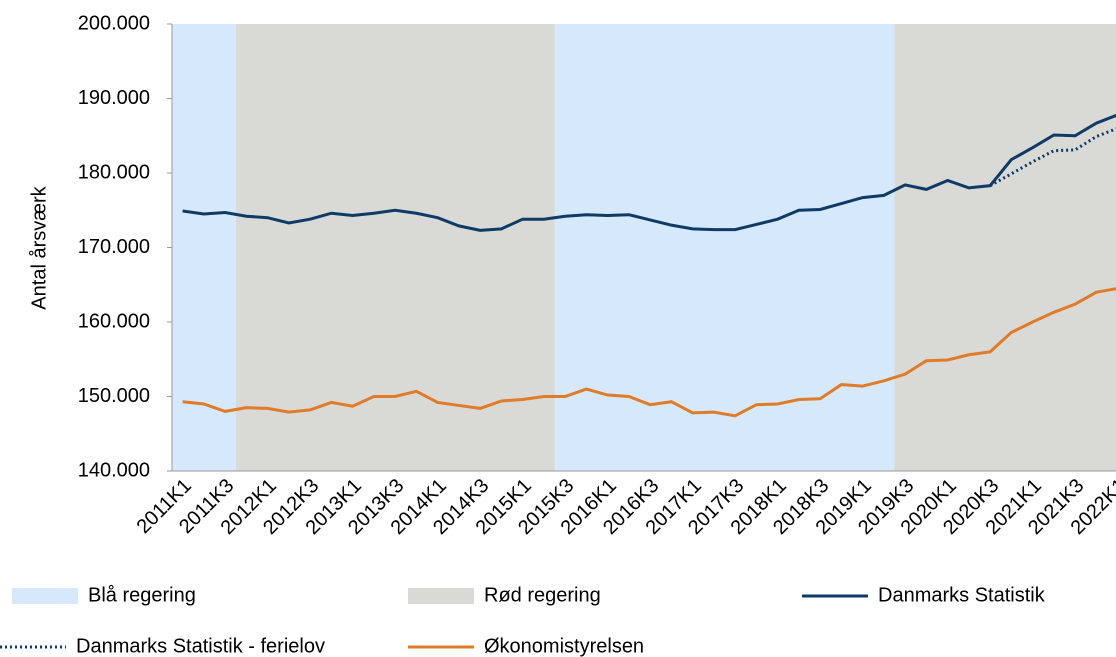  I want to click on y-tick-label: 190.000, so click(114, 98).